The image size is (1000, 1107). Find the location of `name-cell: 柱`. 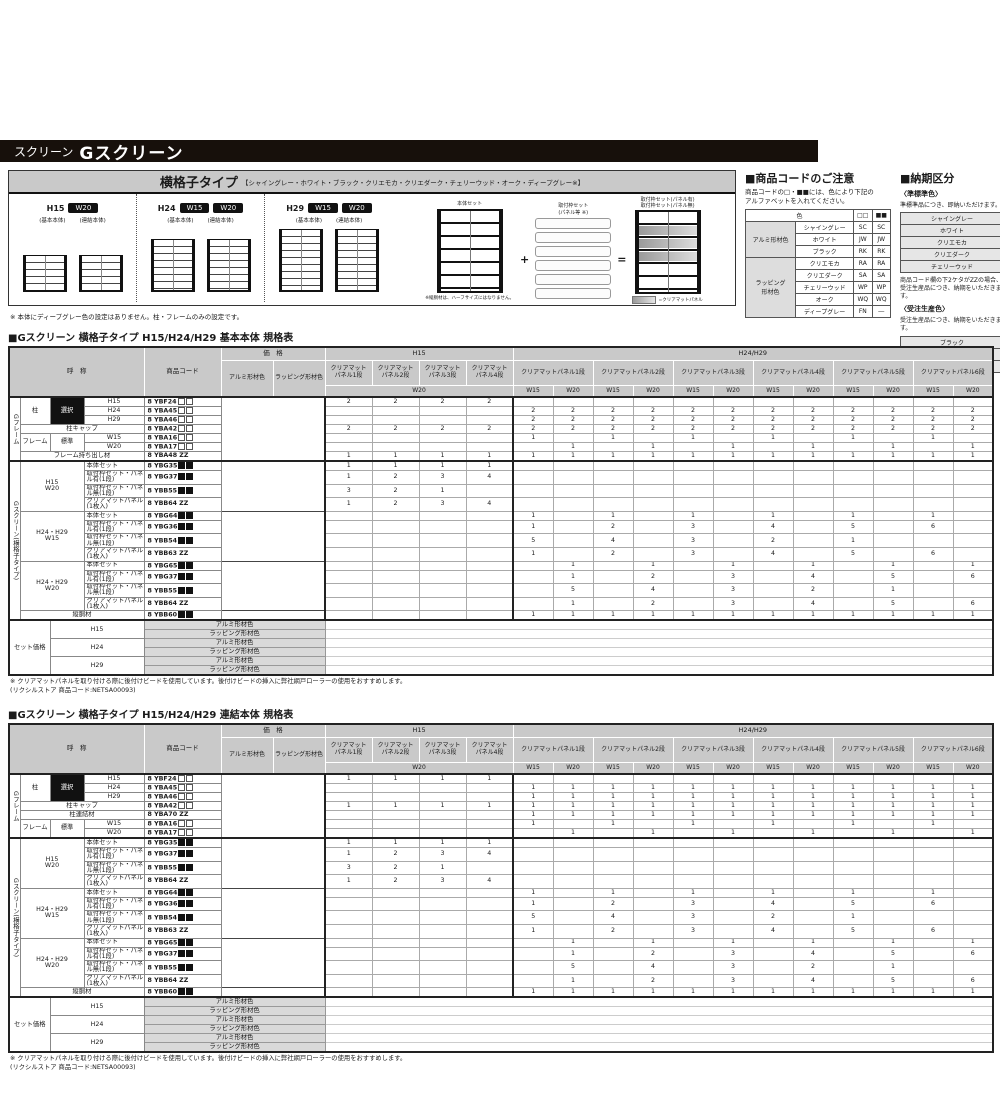

name-cell: 柱 is located at coordinates (35, 787).